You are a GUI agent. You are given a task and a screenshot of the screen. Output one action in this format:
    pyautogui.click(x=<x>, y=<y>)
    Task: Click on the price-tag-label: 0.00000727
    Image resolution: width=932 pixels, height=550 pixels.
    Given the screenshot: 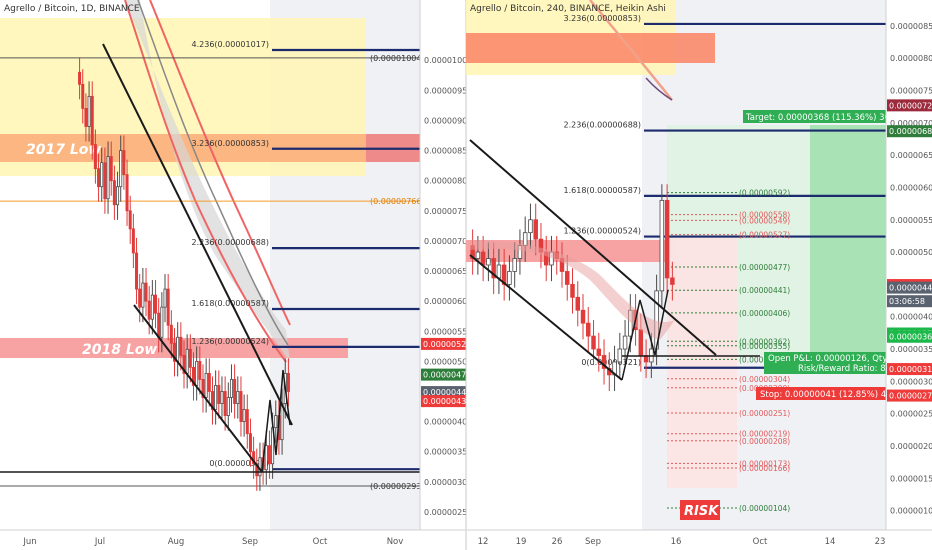 What is the action you would take?
    pyautogui.click(x=910, y=105)
    